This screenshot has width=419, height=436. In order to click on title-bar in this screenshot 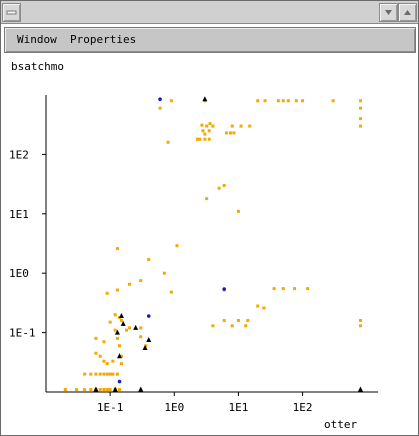, I will do `click(209, 12)`.